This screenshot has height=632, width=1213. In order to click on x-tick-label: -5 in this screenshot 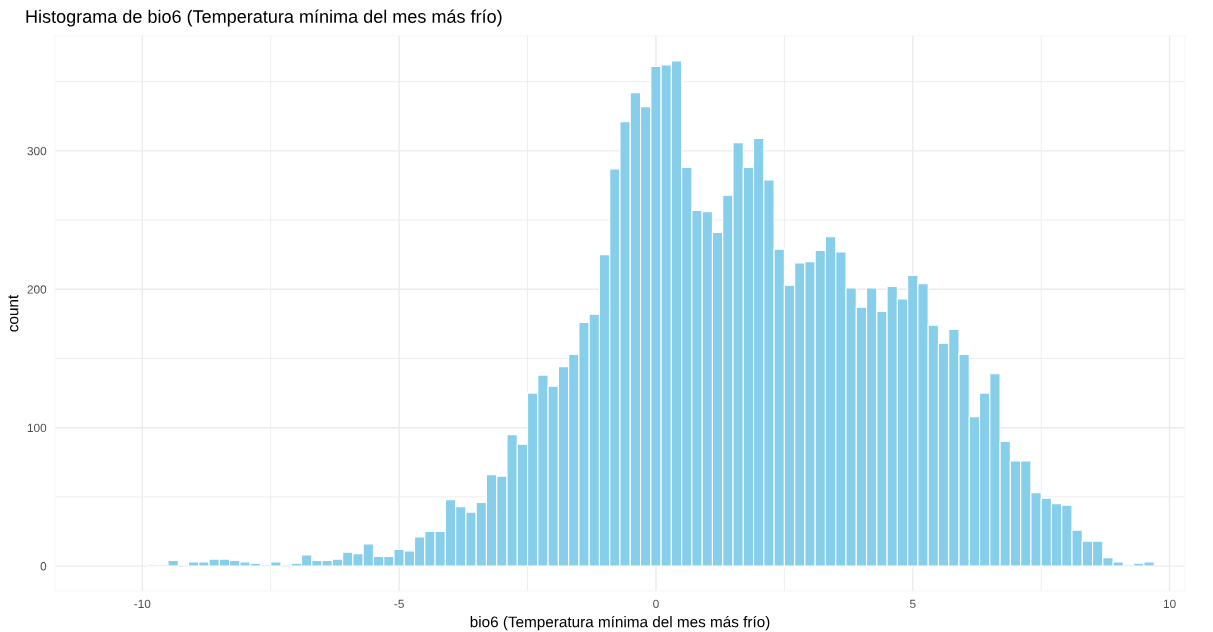, I will do `click(399, 603)`.